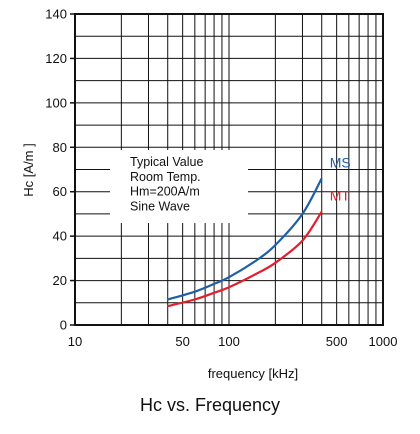  What do you see at coordinates (182, 341) in the screenshot?
I see `x-tick-label: 50` at bounding box center [182, 341].